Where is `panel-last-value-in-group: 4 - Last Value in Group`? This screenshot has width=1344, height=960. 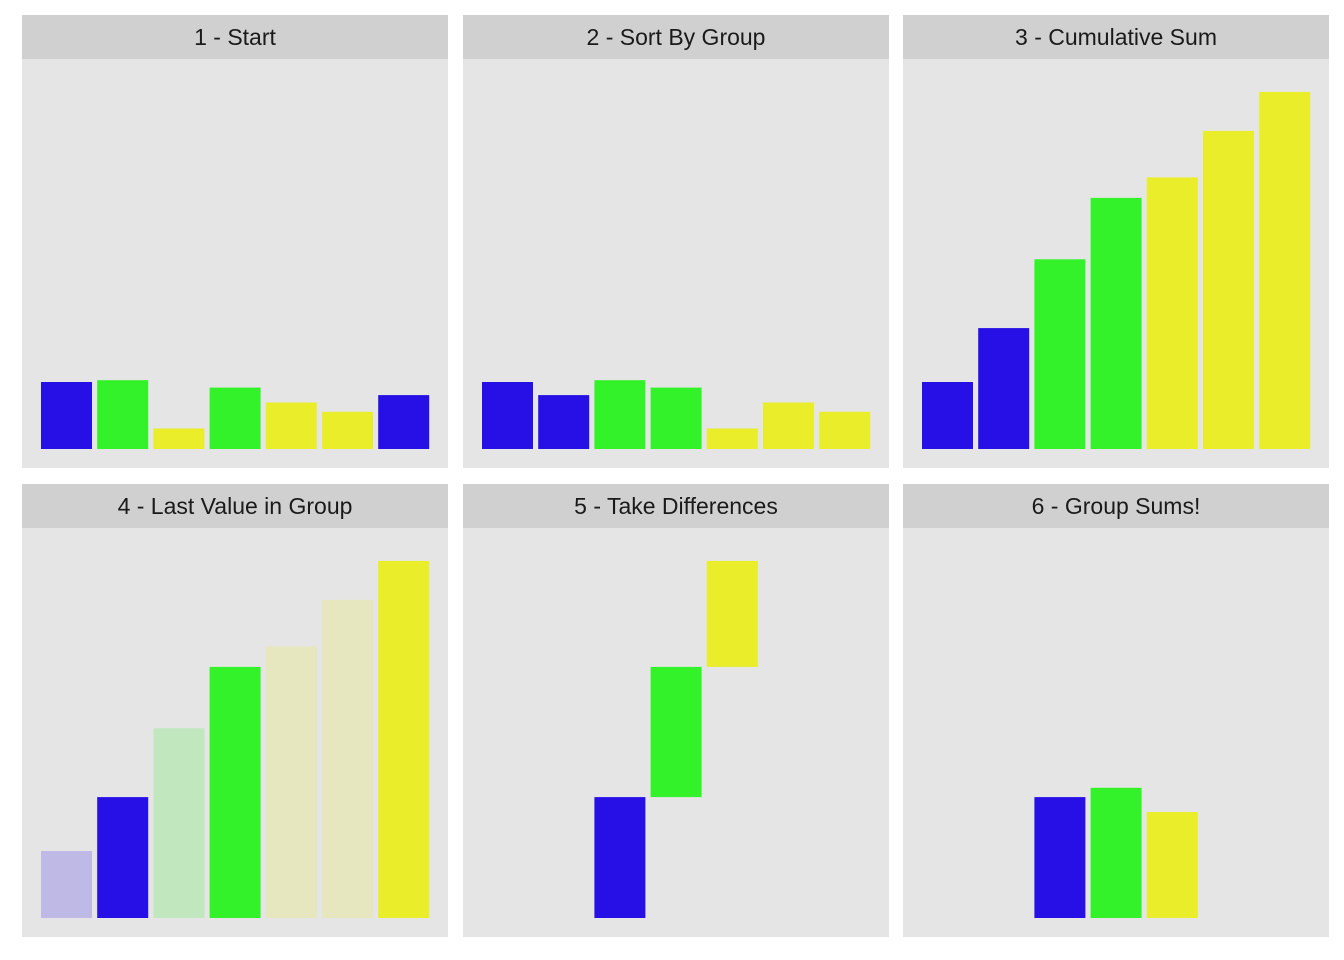 panel-last-value-in-group: 4 - Last Value in Group is located at coordinates (235, 710).